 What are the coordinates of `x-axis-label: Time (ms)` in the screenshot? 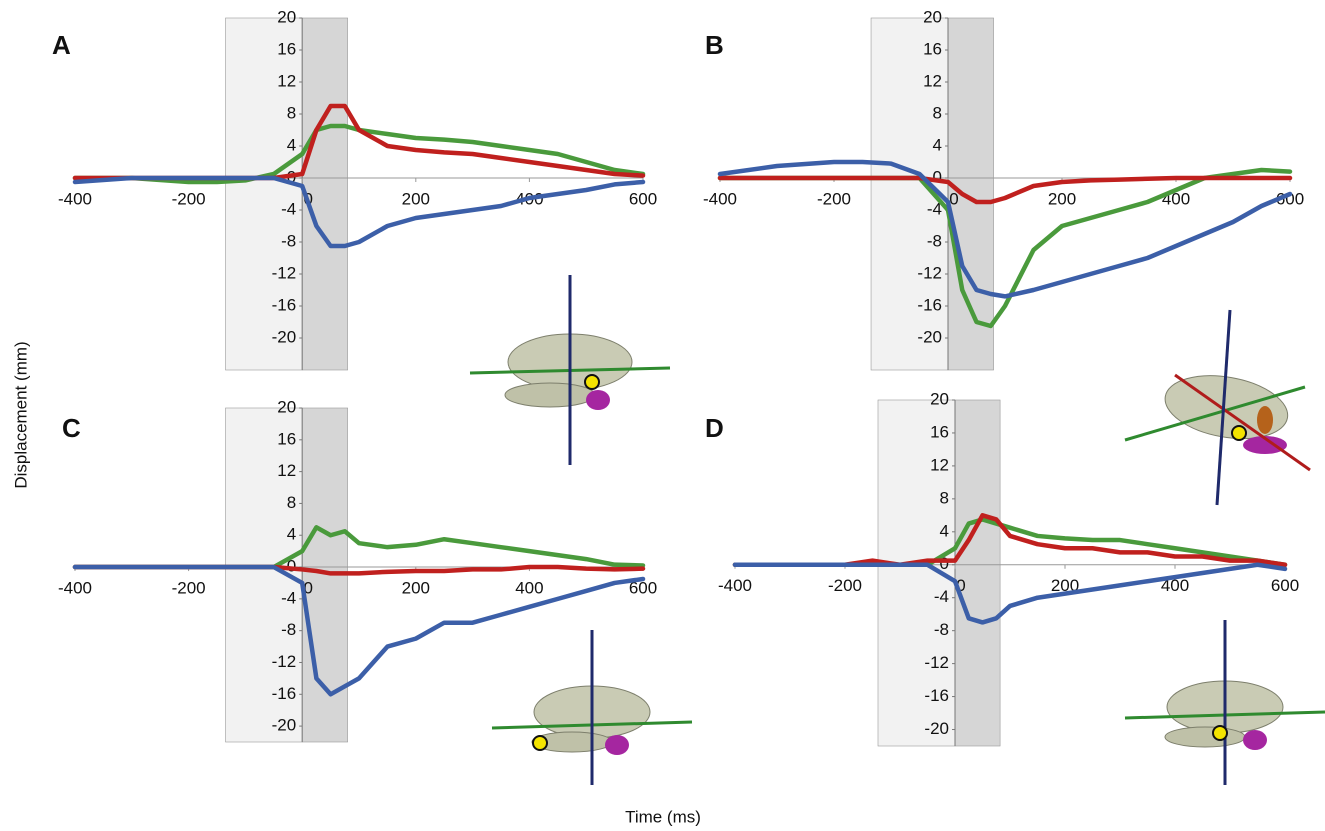 It's located at (663, 816).